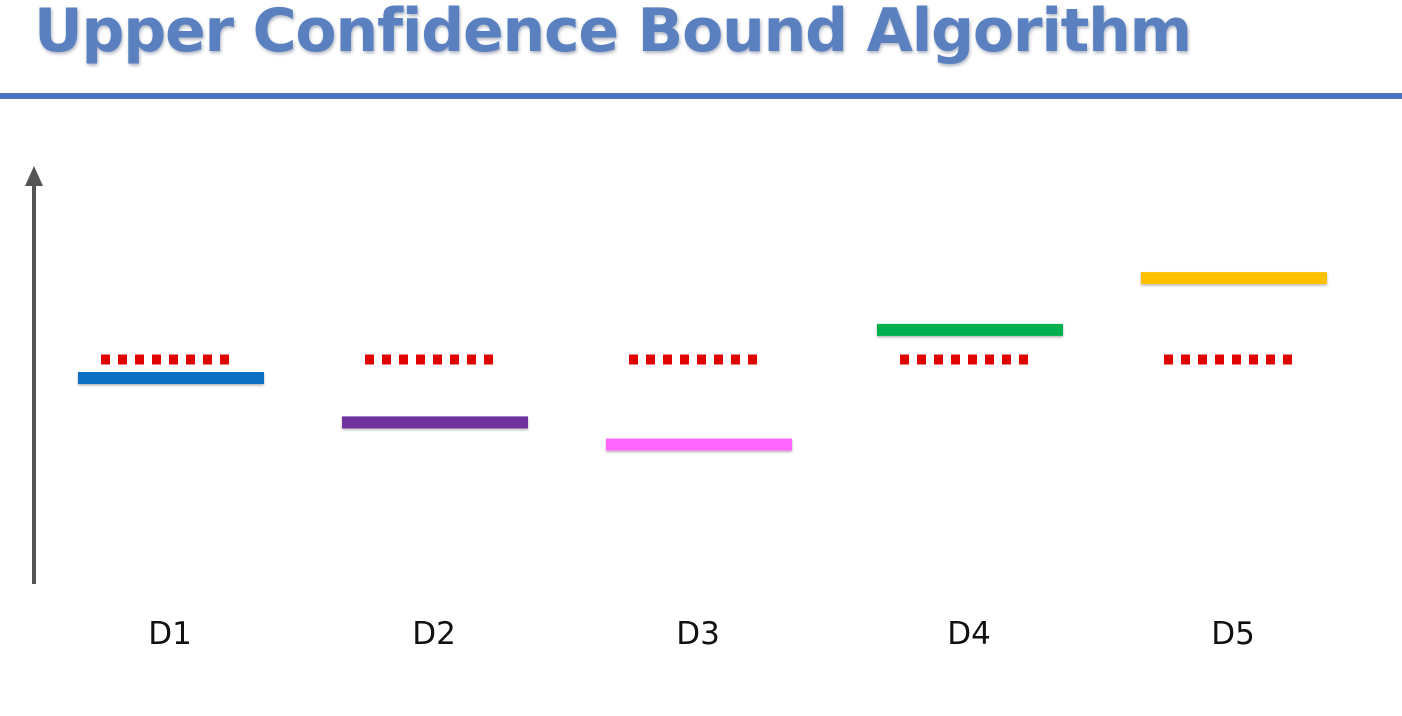 The height and width of the screenshot is (716, 1402). I want to click on actual-return-bar-d4, so click(970, 329).